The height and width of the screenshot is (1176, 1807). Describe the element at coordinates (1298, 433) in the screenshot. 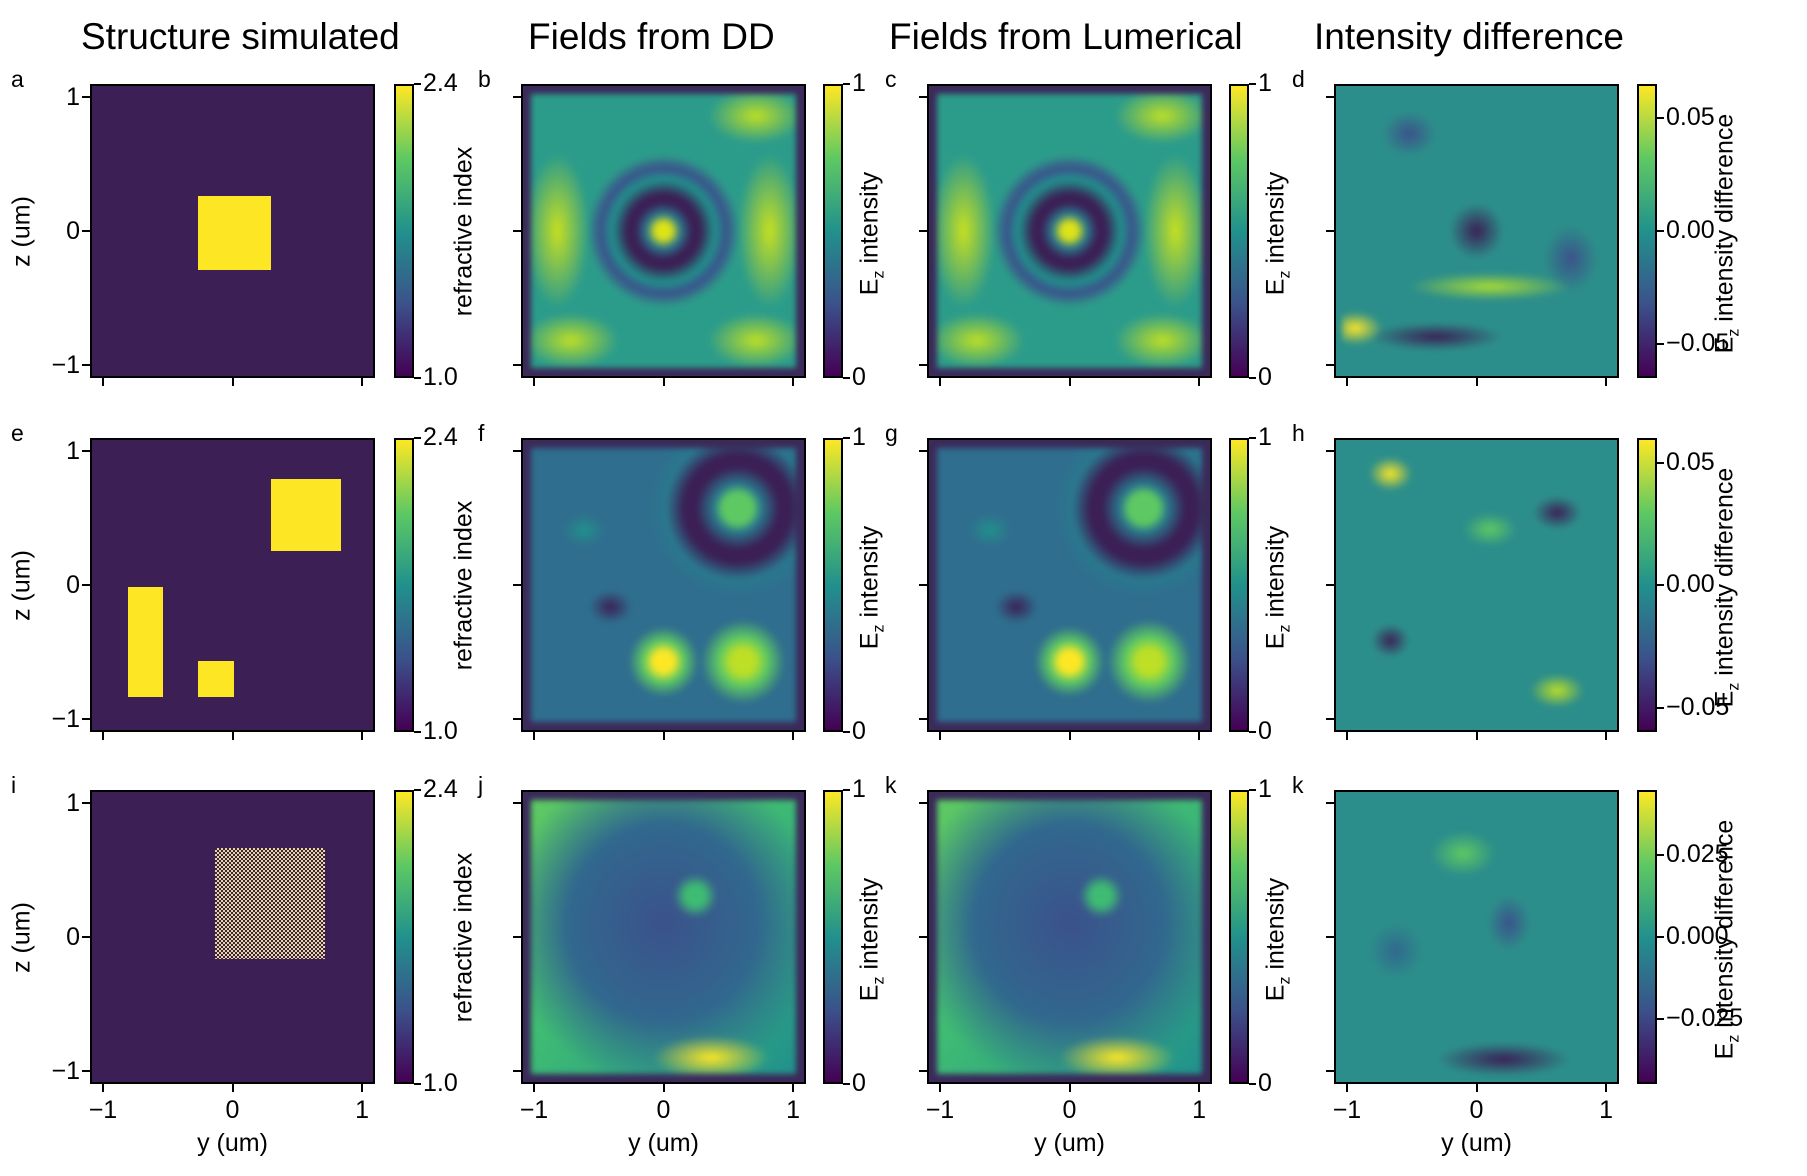

I see `panel-letter: h` at that location.